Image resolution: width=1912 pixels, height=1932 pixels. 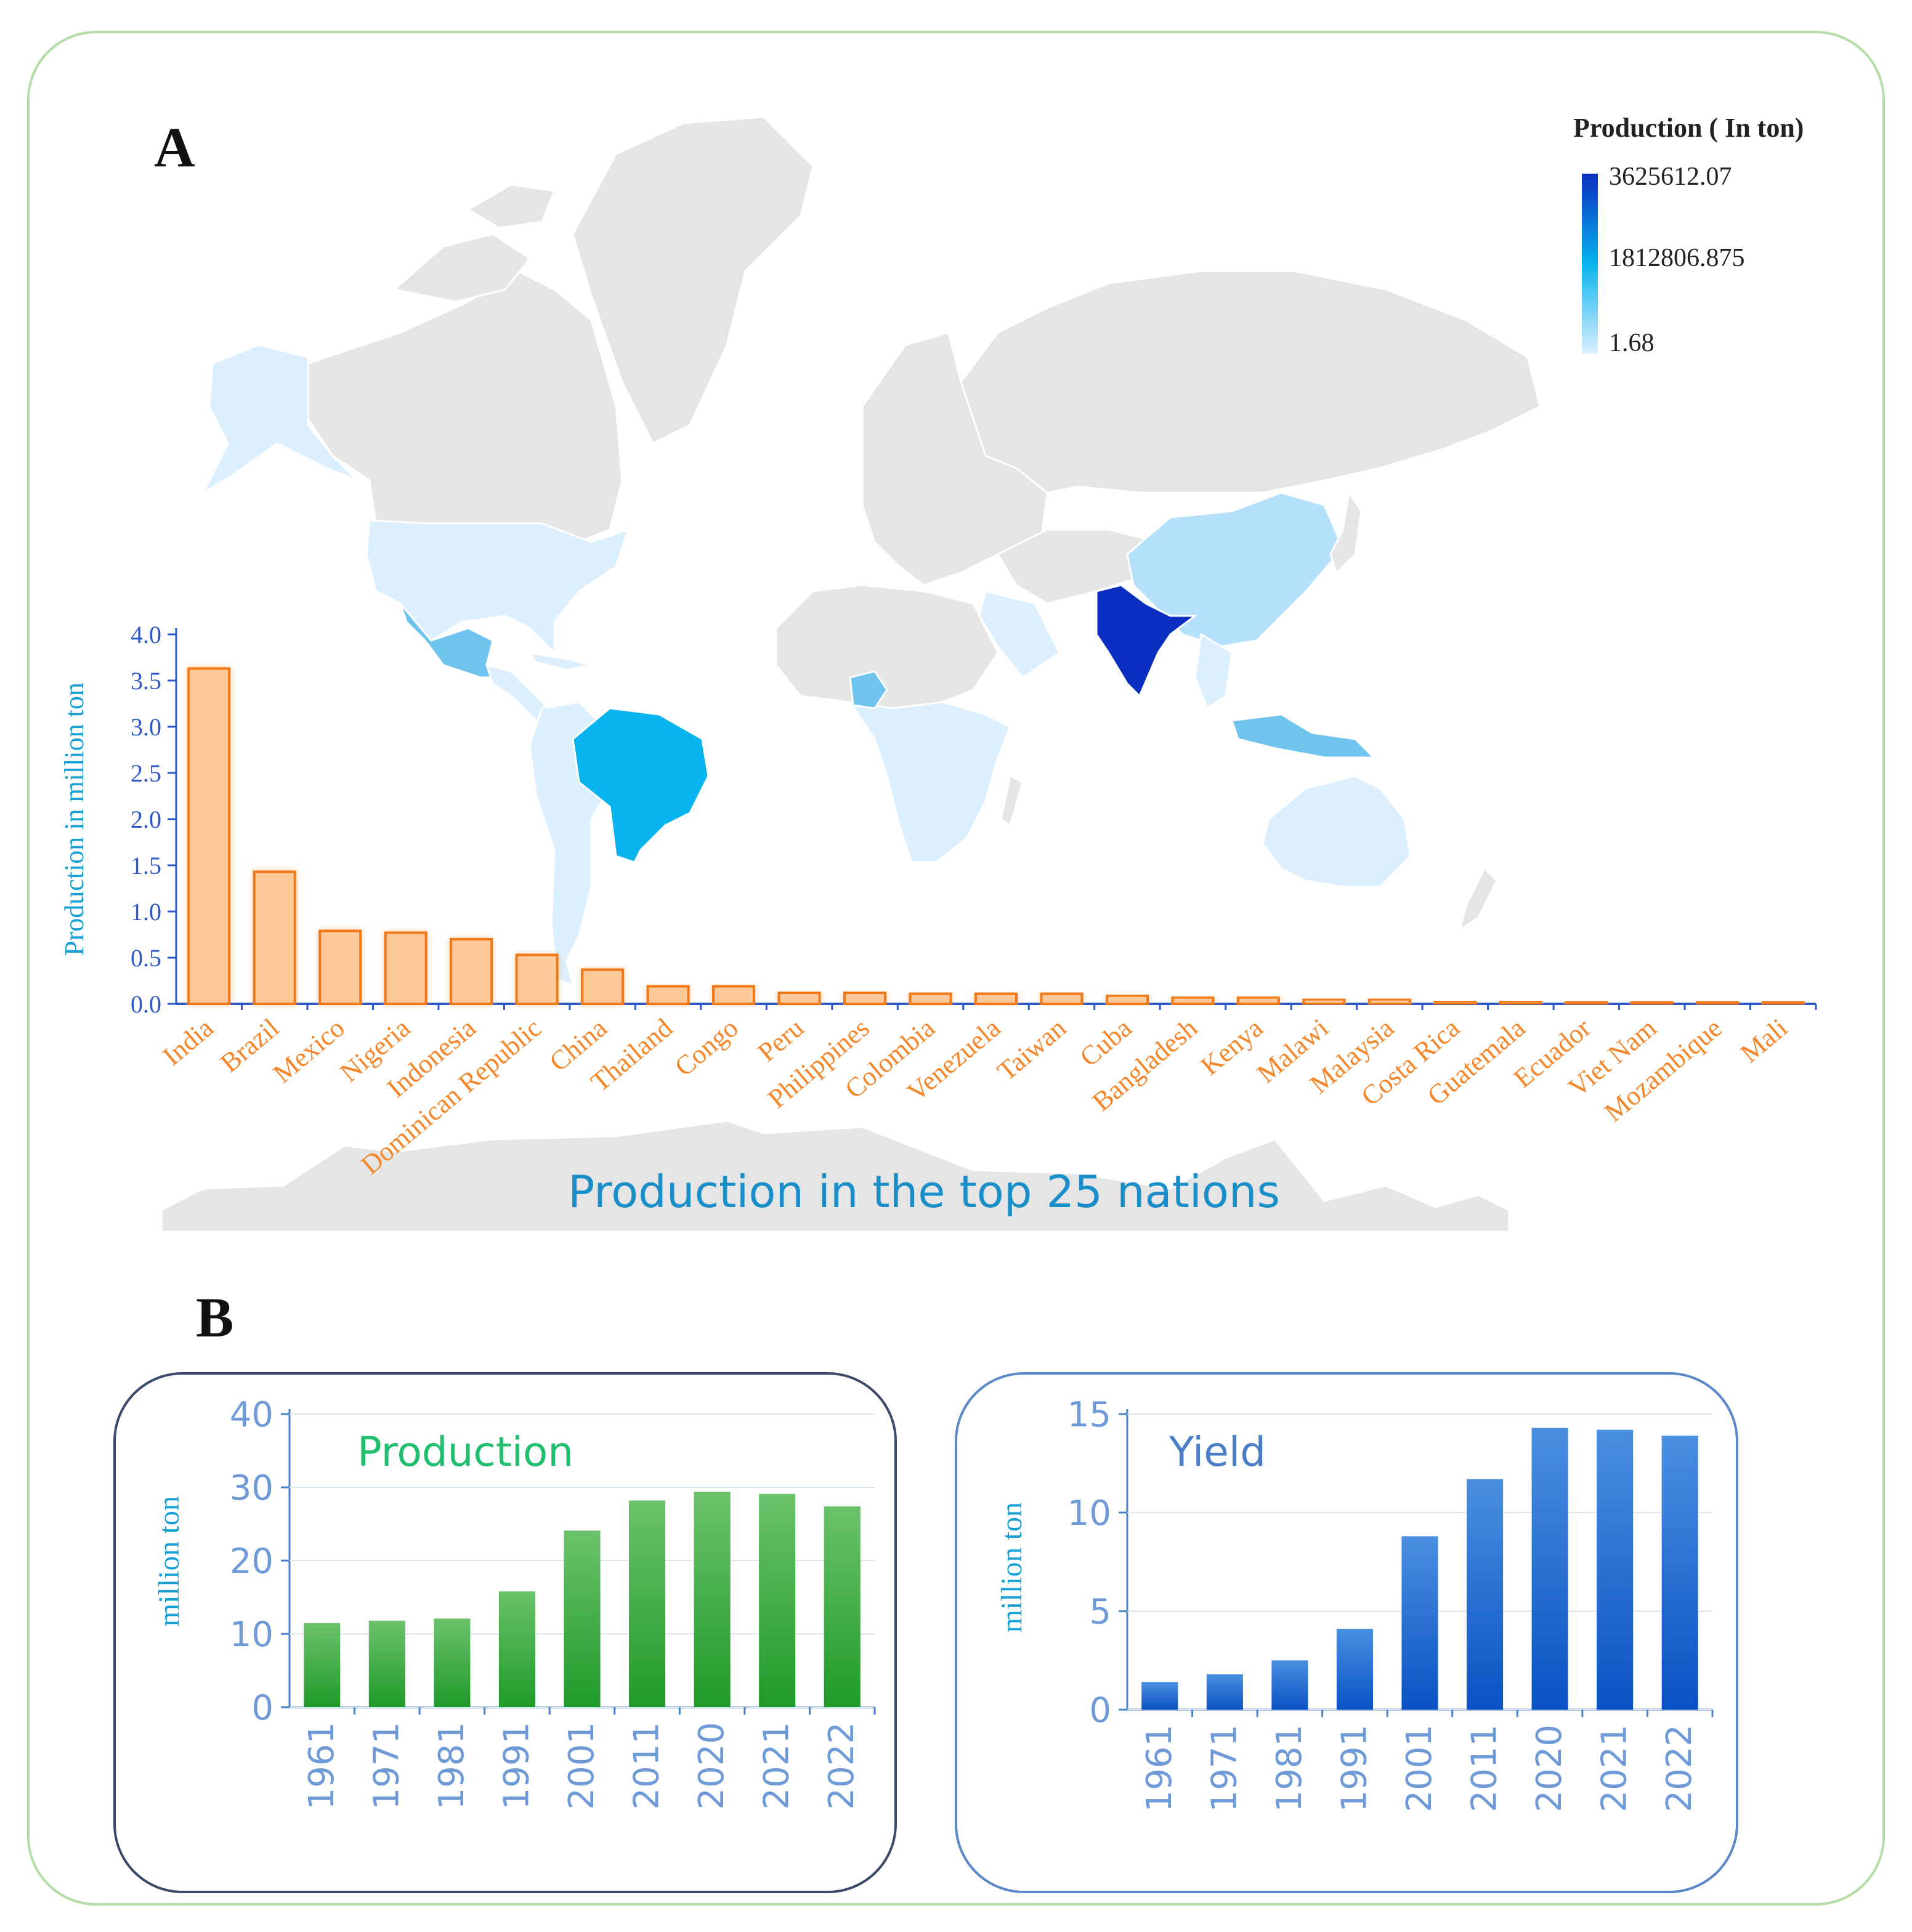 I want to click on top25-ytick-label: 3.0, so click(x=146, y=727).